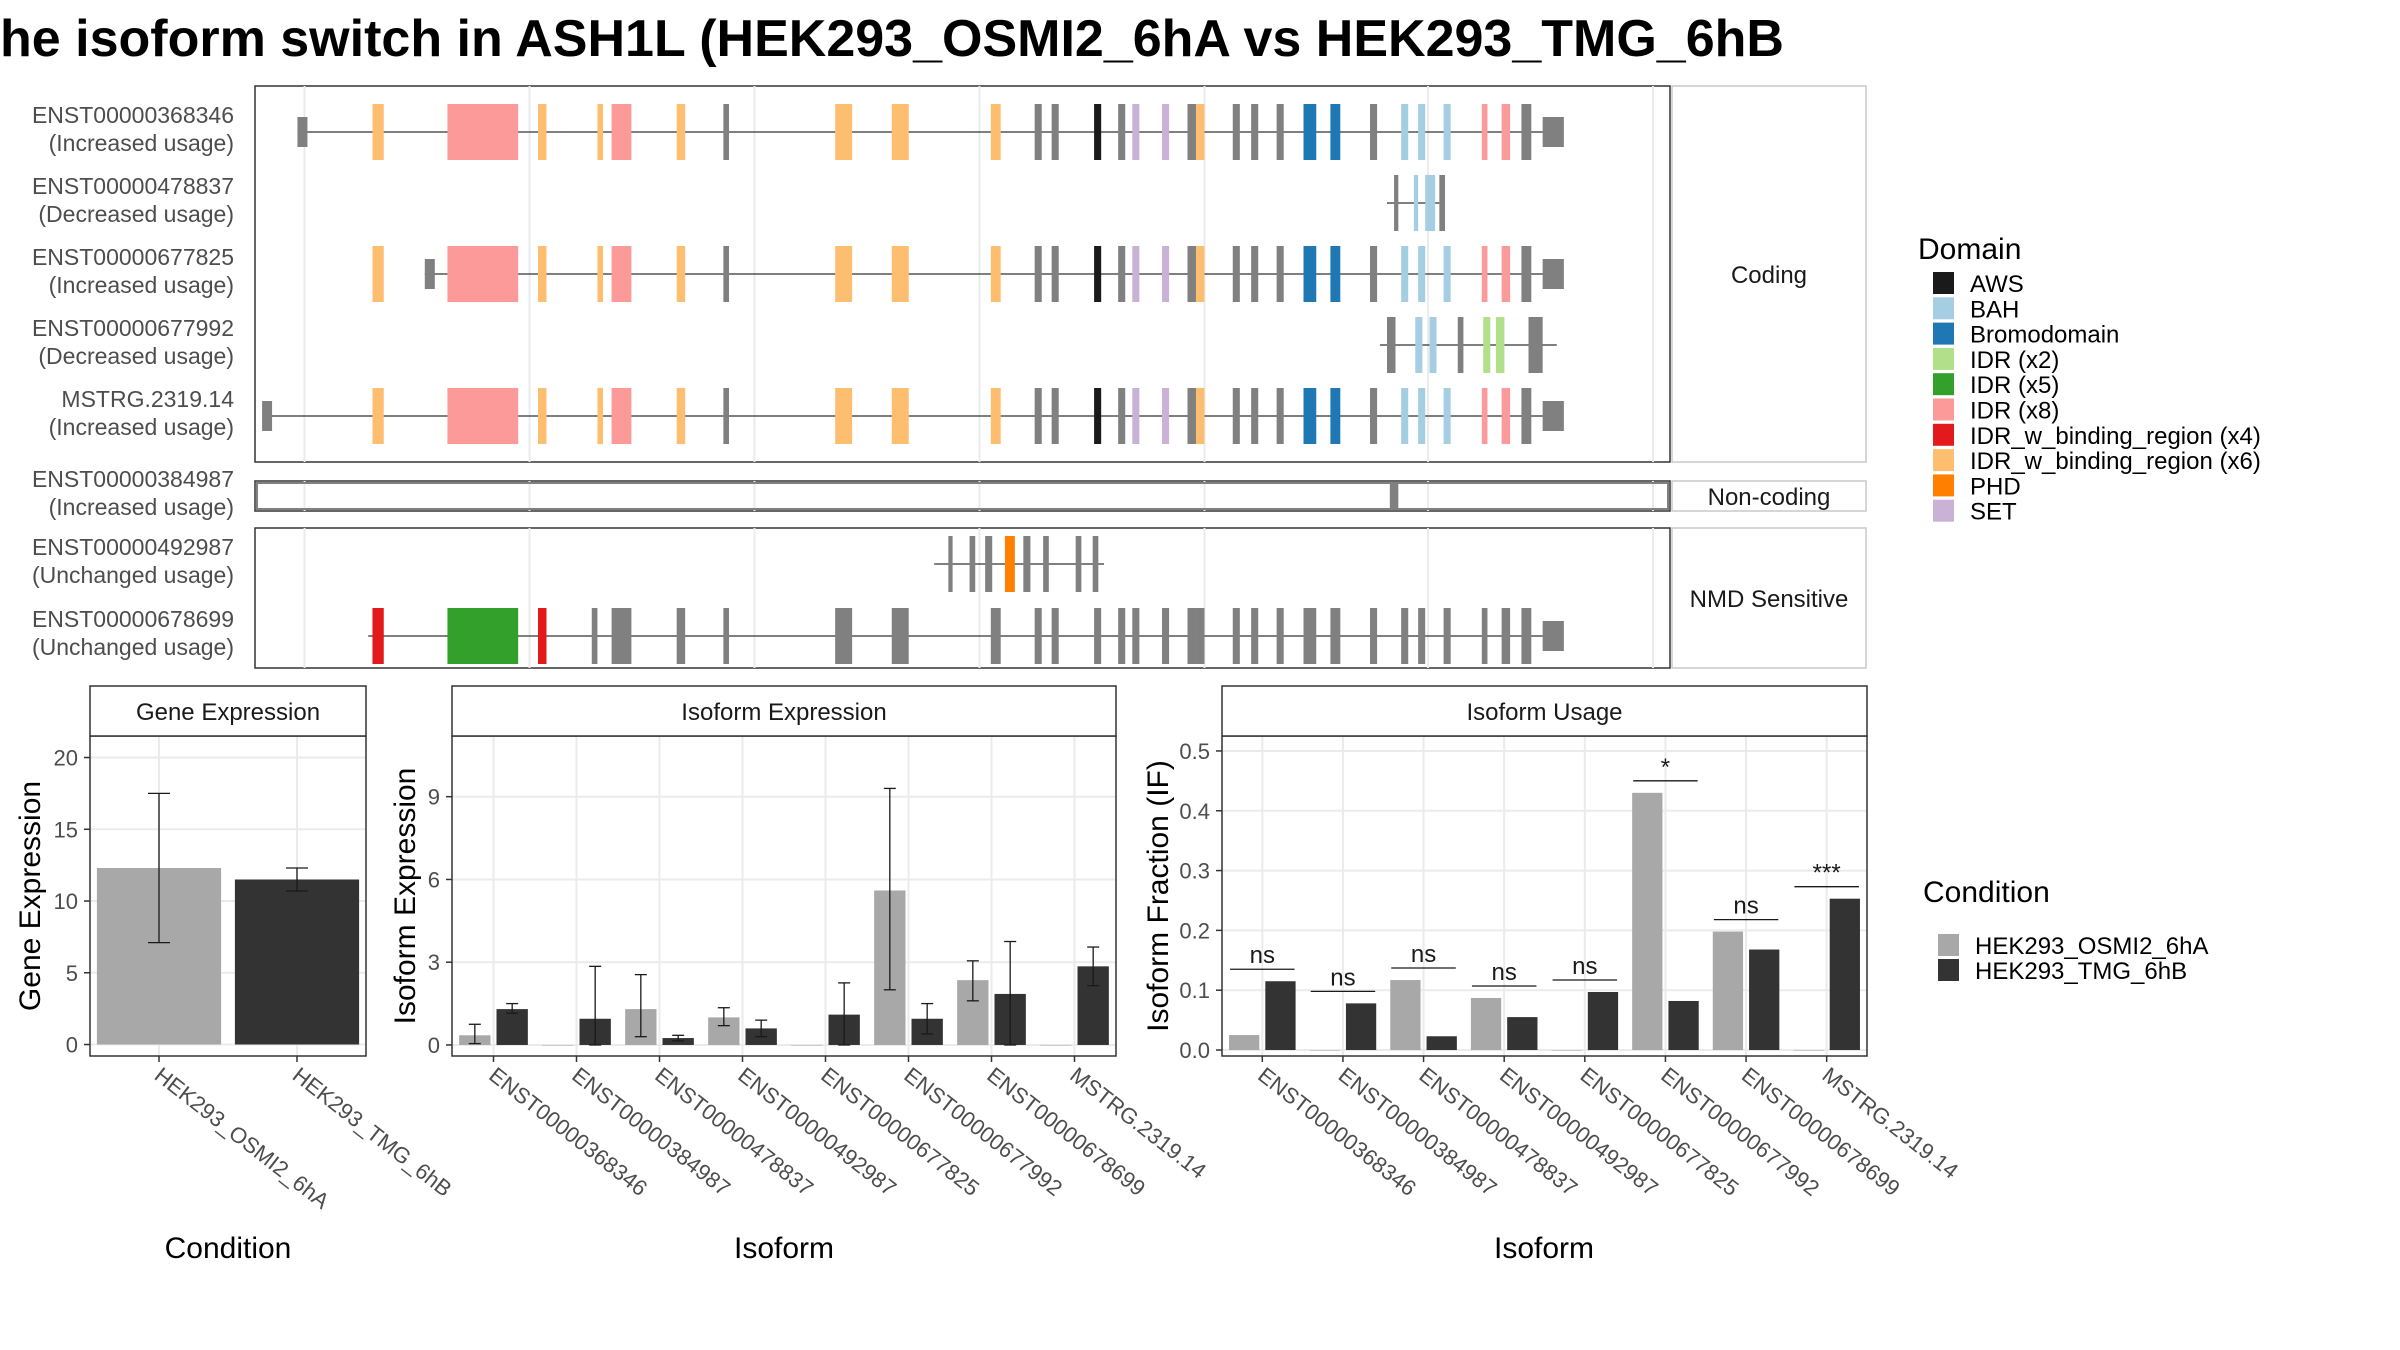 The image size is (2400, 1350). What do you see at coordinates (141, 285) in the screenshot?
I see `transcript-usage-label: (Increased usage)` at bounding box center [141, 285].